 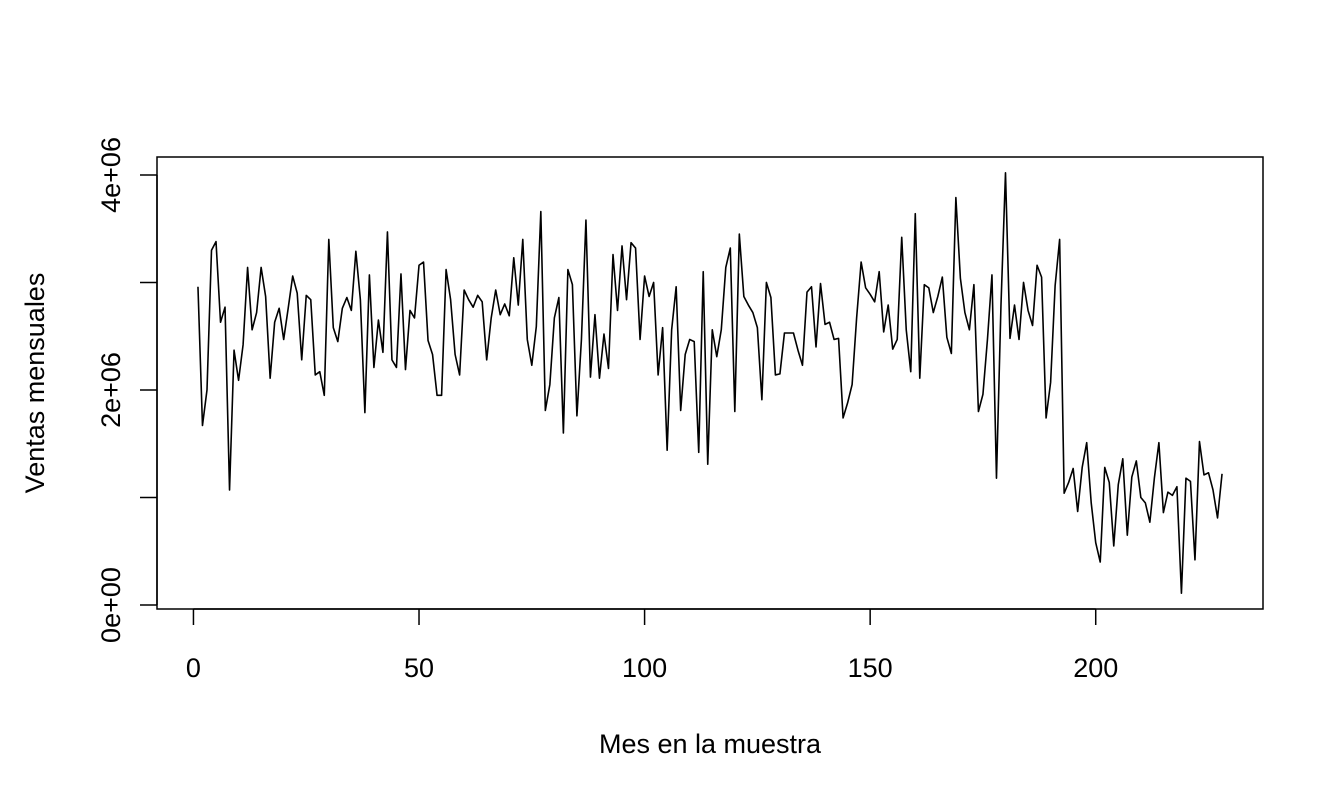 What do you see at coordinates (35, 383) in the screenshot?
I see `y-axis-label: Ventas mensuales` at bounding box center [35, 383].